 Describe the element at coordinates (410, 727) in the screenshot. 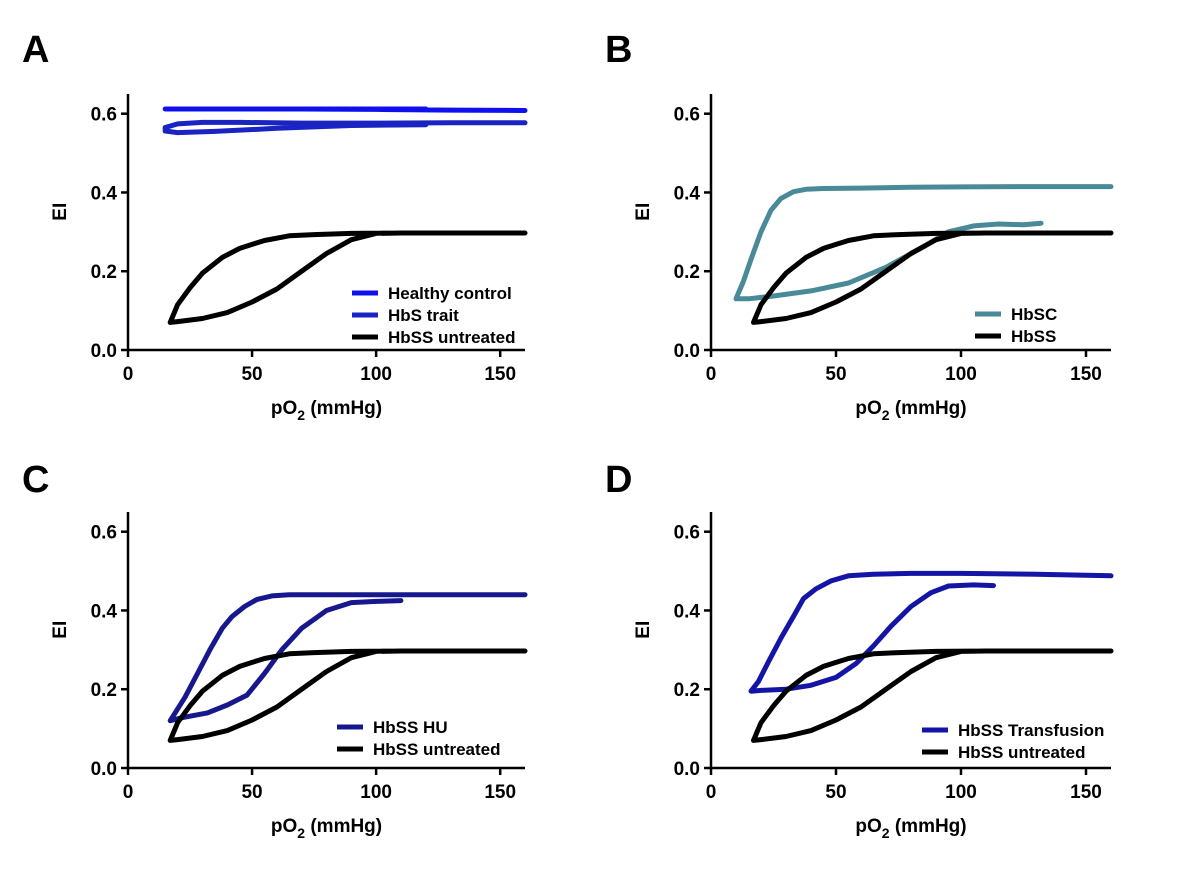

I see `legend-label: HbSS HU` at that location.